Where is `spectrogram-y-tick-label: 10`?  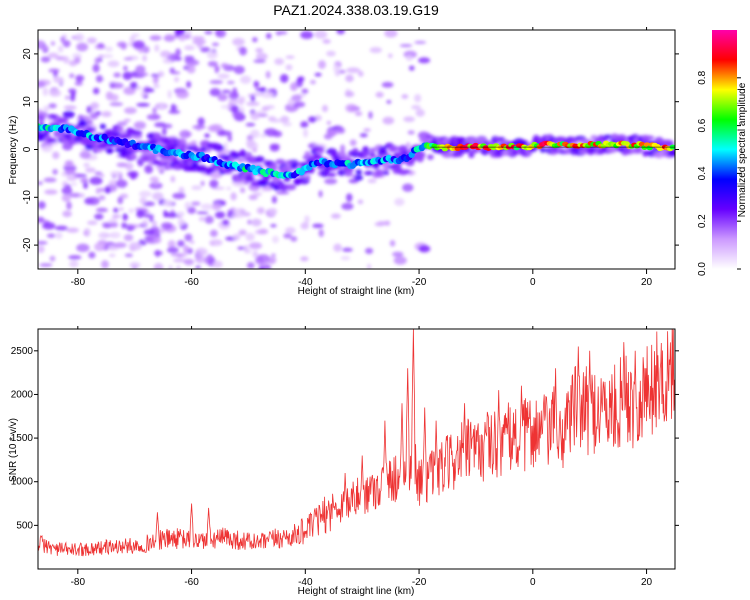
spectrogram-y-tick-label: 10 is located at coordinates (27, 102).